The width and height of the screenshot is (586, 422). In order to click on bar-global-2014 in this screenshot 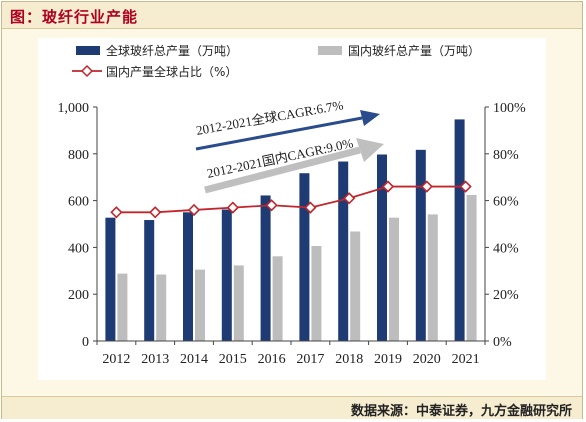, I will do `click(188, 276)`.